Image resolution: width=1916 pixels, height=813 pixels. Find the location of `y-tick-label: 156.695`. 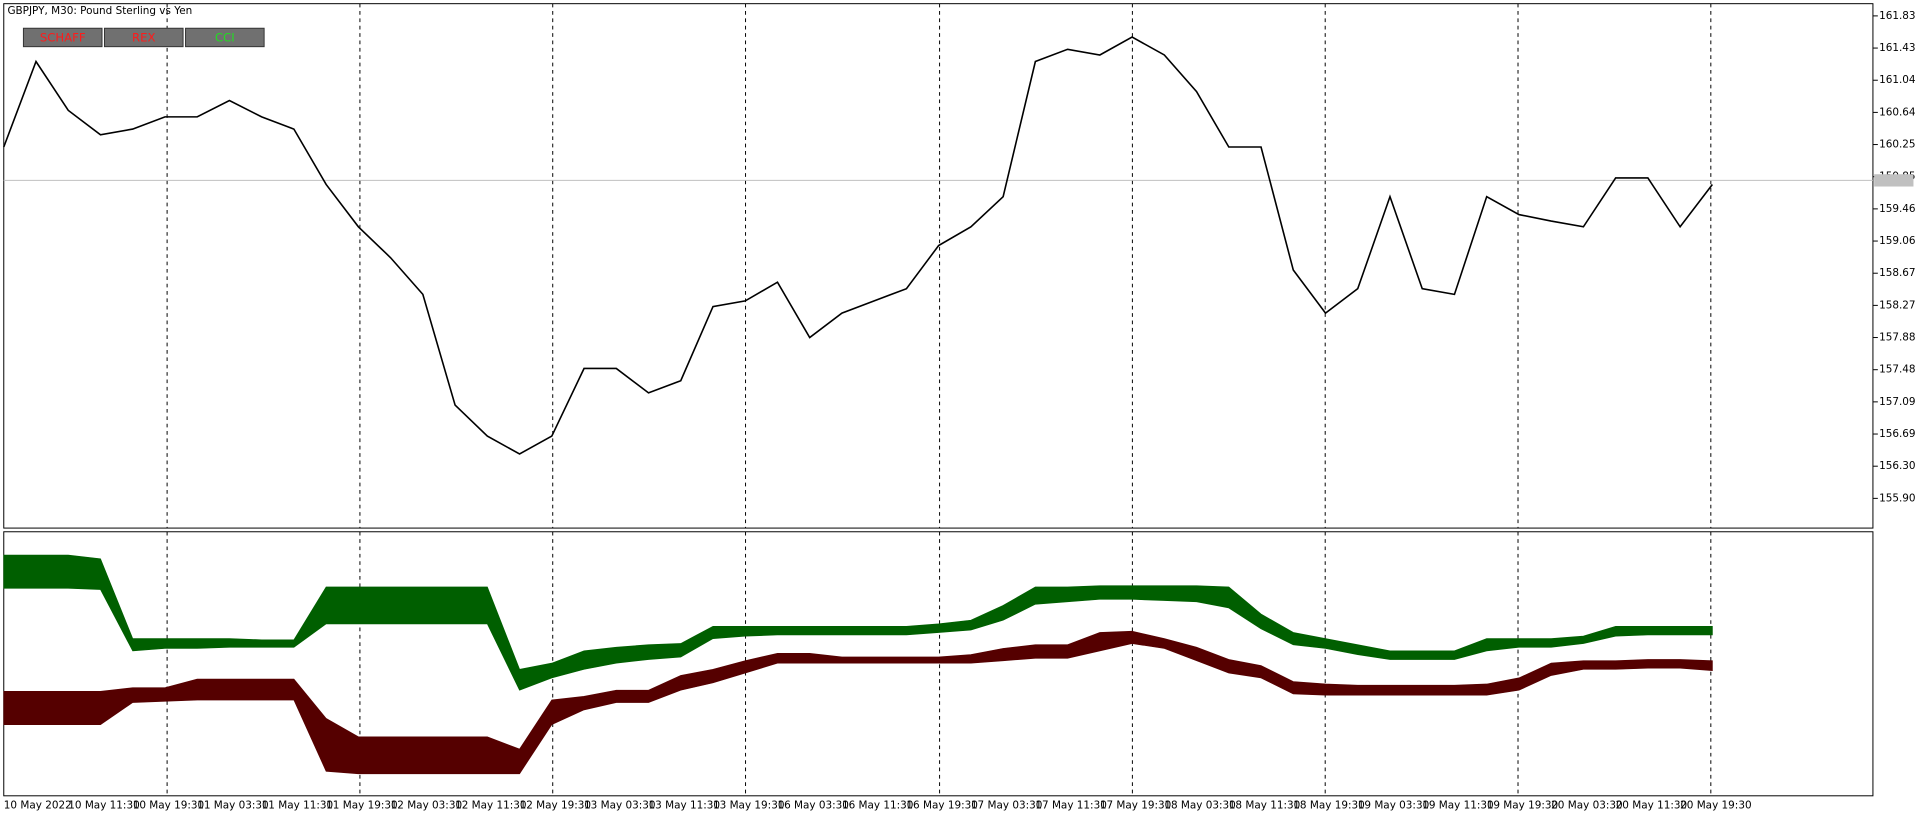

y-tick-label: 156.695 is located at coordinates (1897, 434).